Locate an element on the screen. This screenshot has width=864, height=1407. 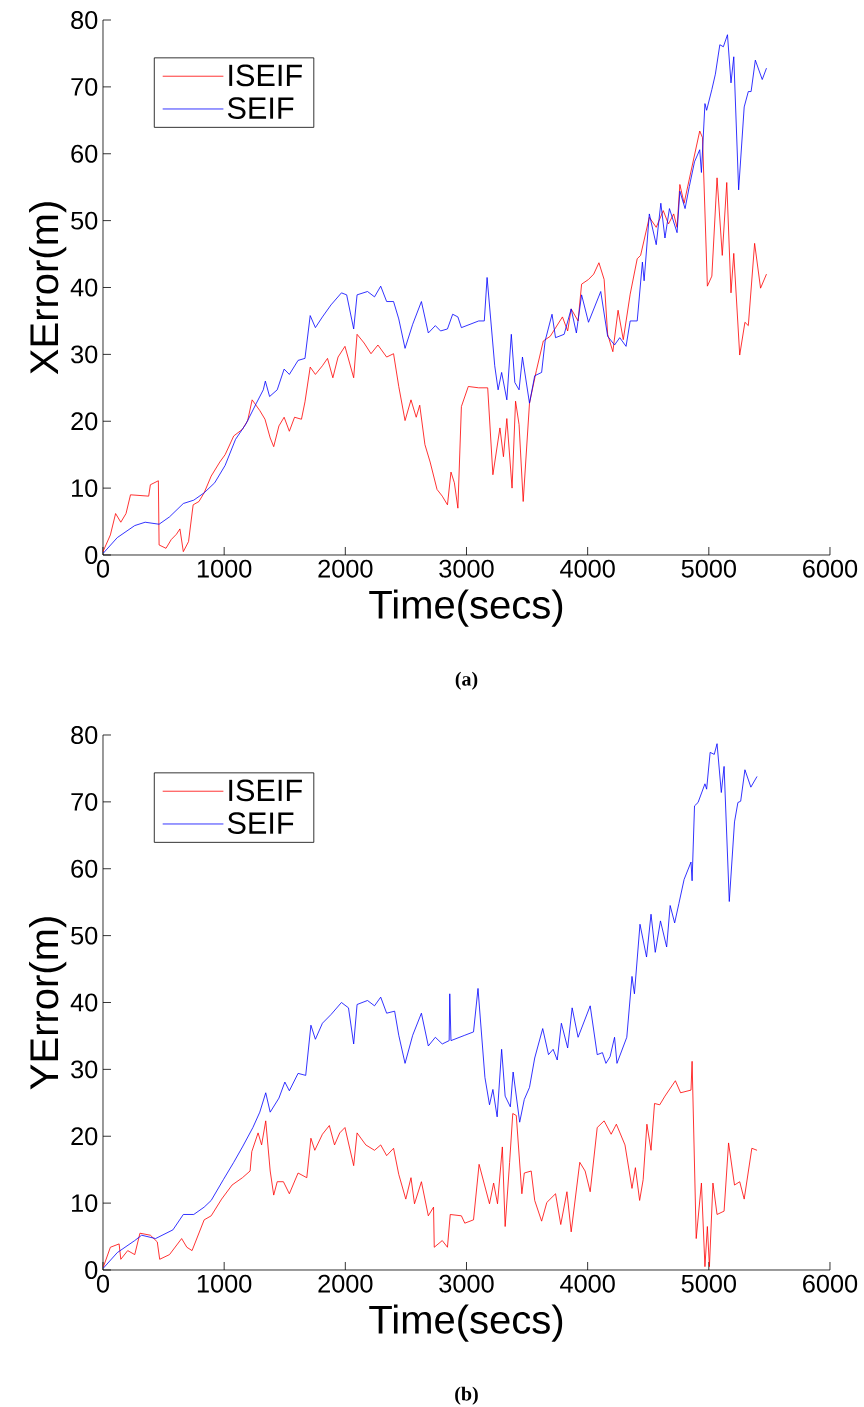
y-axis-title: XError(m) is located at coordinates (48, 288).